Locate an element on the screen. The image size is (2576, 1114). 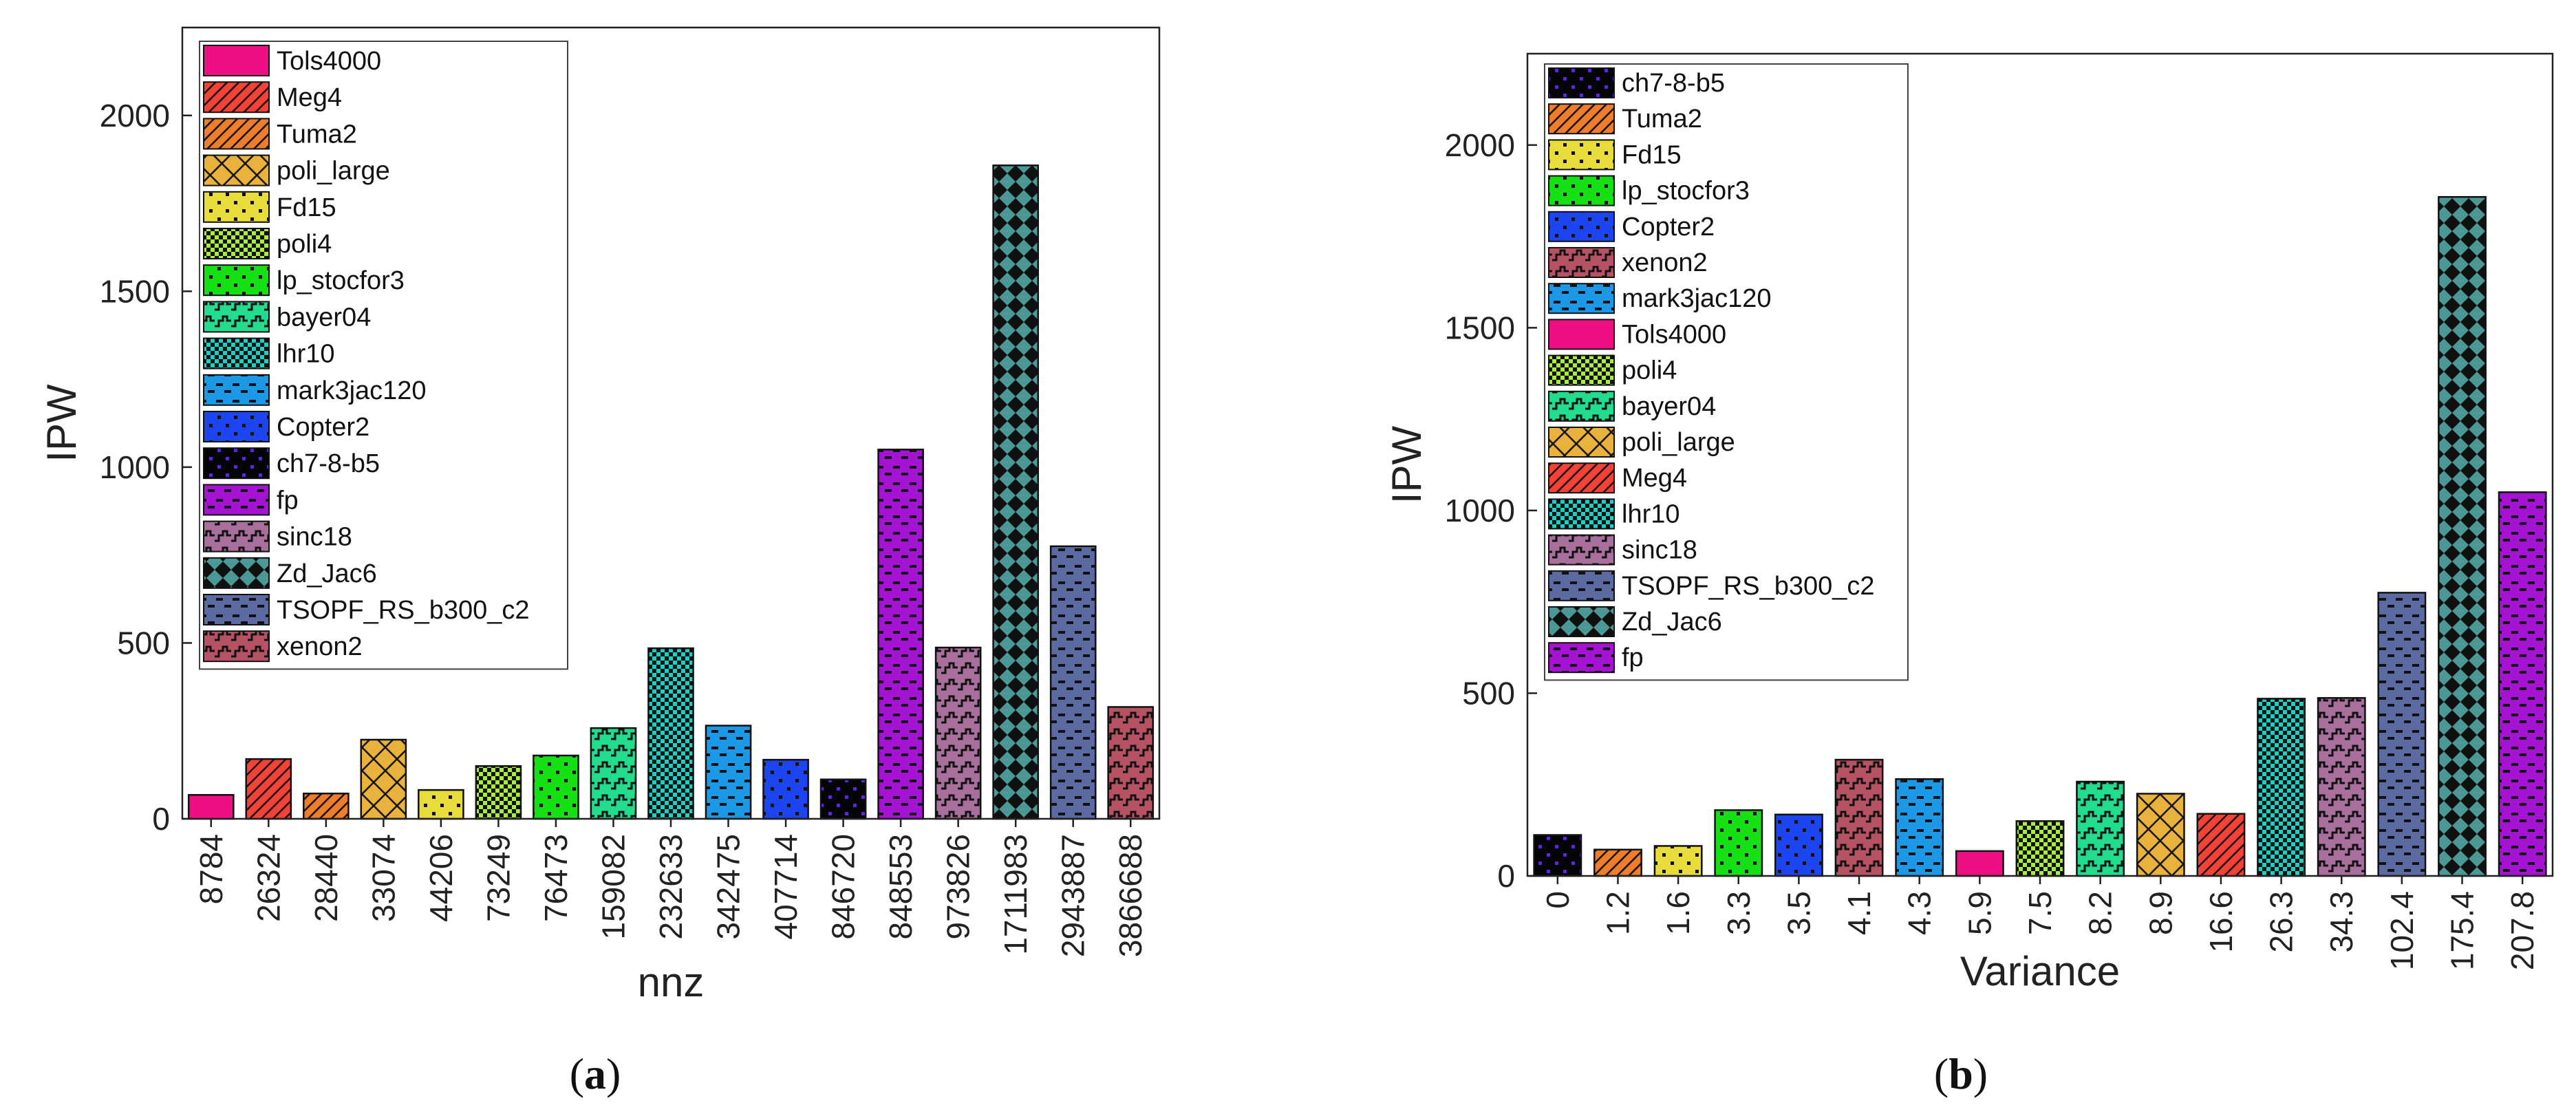
panel-a-xtick-label: 846720 is located at coordinates (843, 887).